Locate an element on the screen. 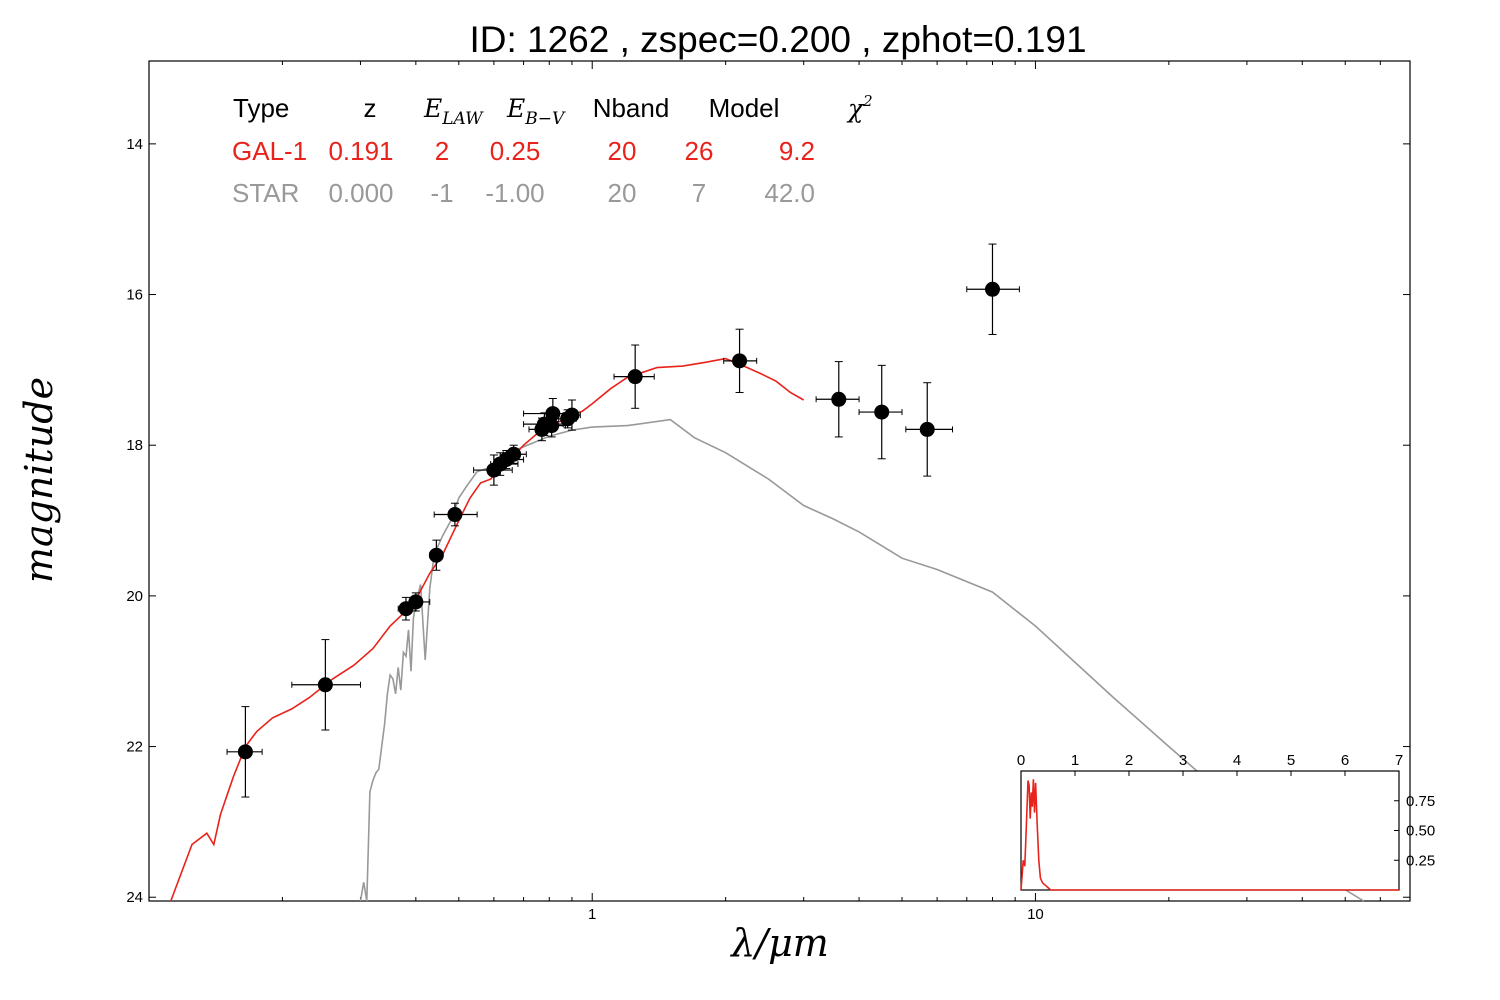  table-cell-z: 0.000 is located at coordinates (360, 193).